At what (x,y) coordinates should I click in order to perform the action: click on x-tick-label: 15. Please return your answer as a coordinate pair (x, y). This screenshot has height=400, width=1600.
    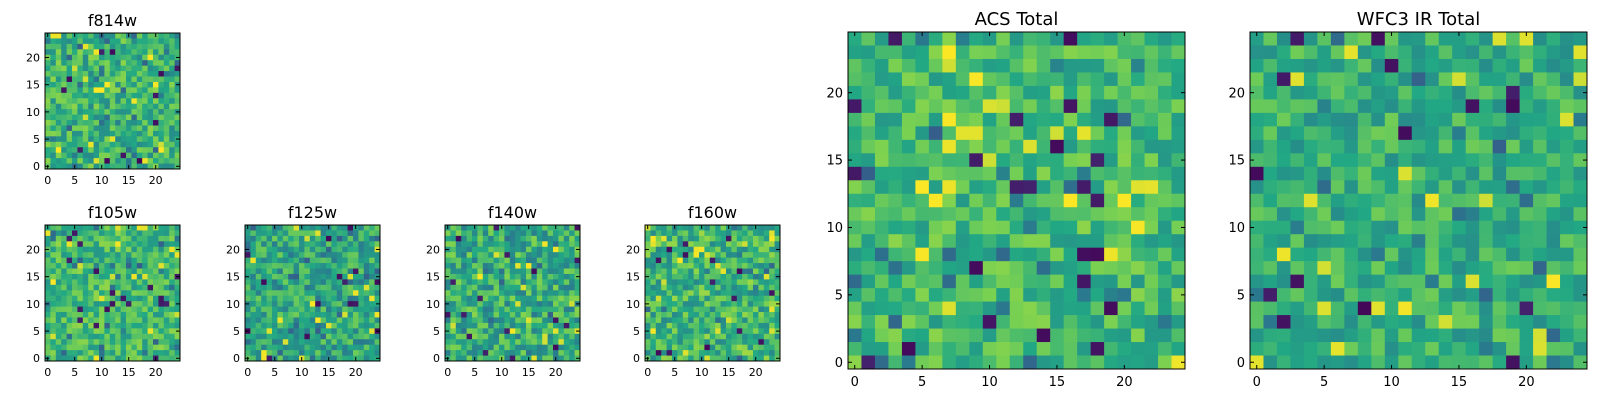
    Looking at the image, I should click on (129, 372).